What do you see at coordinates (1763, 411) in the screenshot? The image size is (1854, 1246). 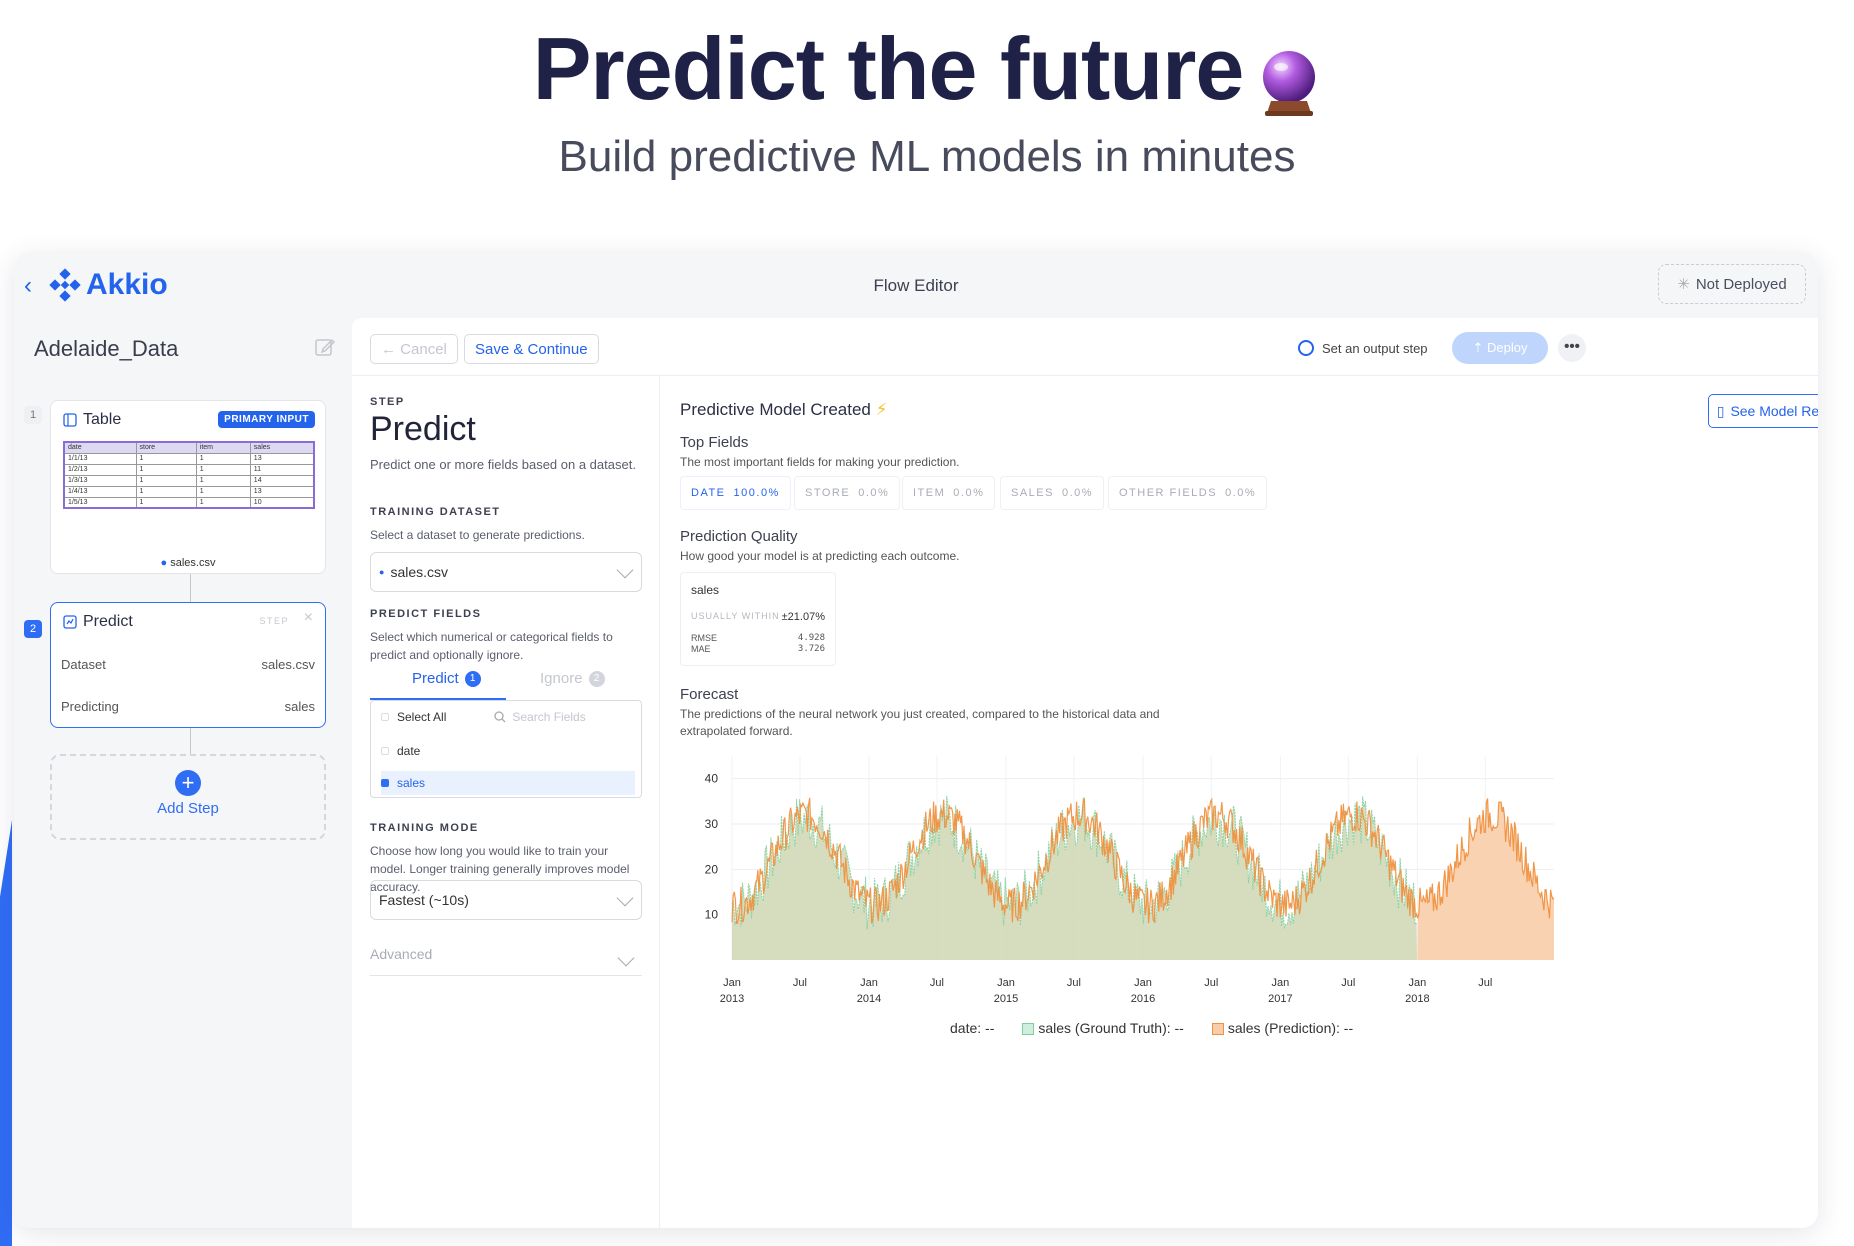 I see `see-model-report-button: ▯See Model Report→` at bounding box center [1763, 411].